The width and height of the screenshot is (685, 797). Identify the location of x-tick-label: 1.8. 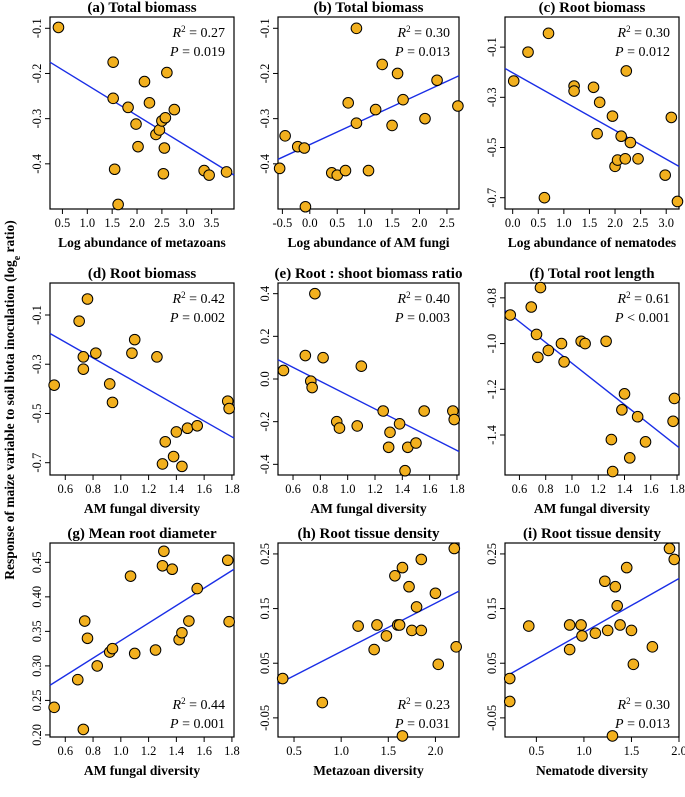
(232, 489).